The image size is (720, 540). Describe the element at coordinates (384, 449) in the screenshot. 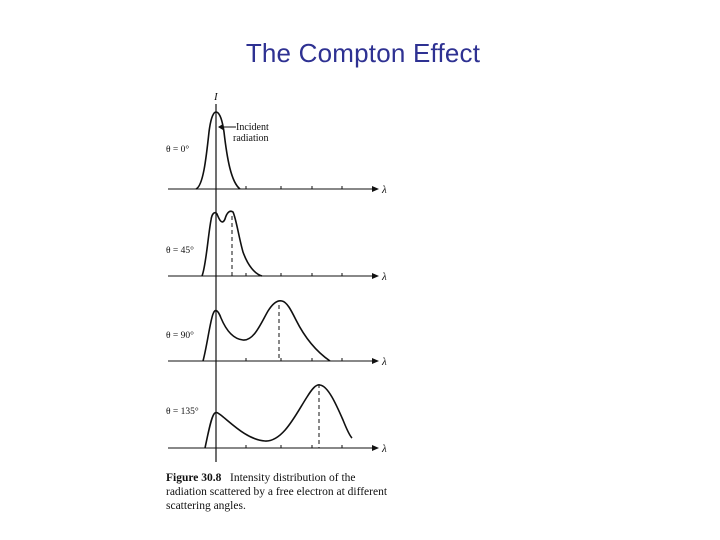

I see `x-axis-label-135: λ` at that location.